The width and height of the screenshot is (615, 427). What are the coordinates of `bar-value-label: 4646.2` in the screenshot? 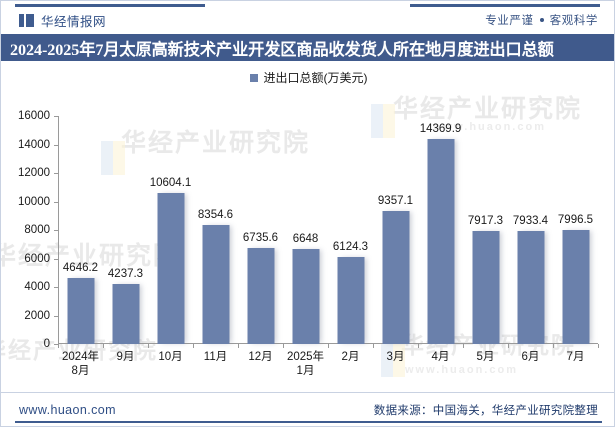 It's located at (80, 267).